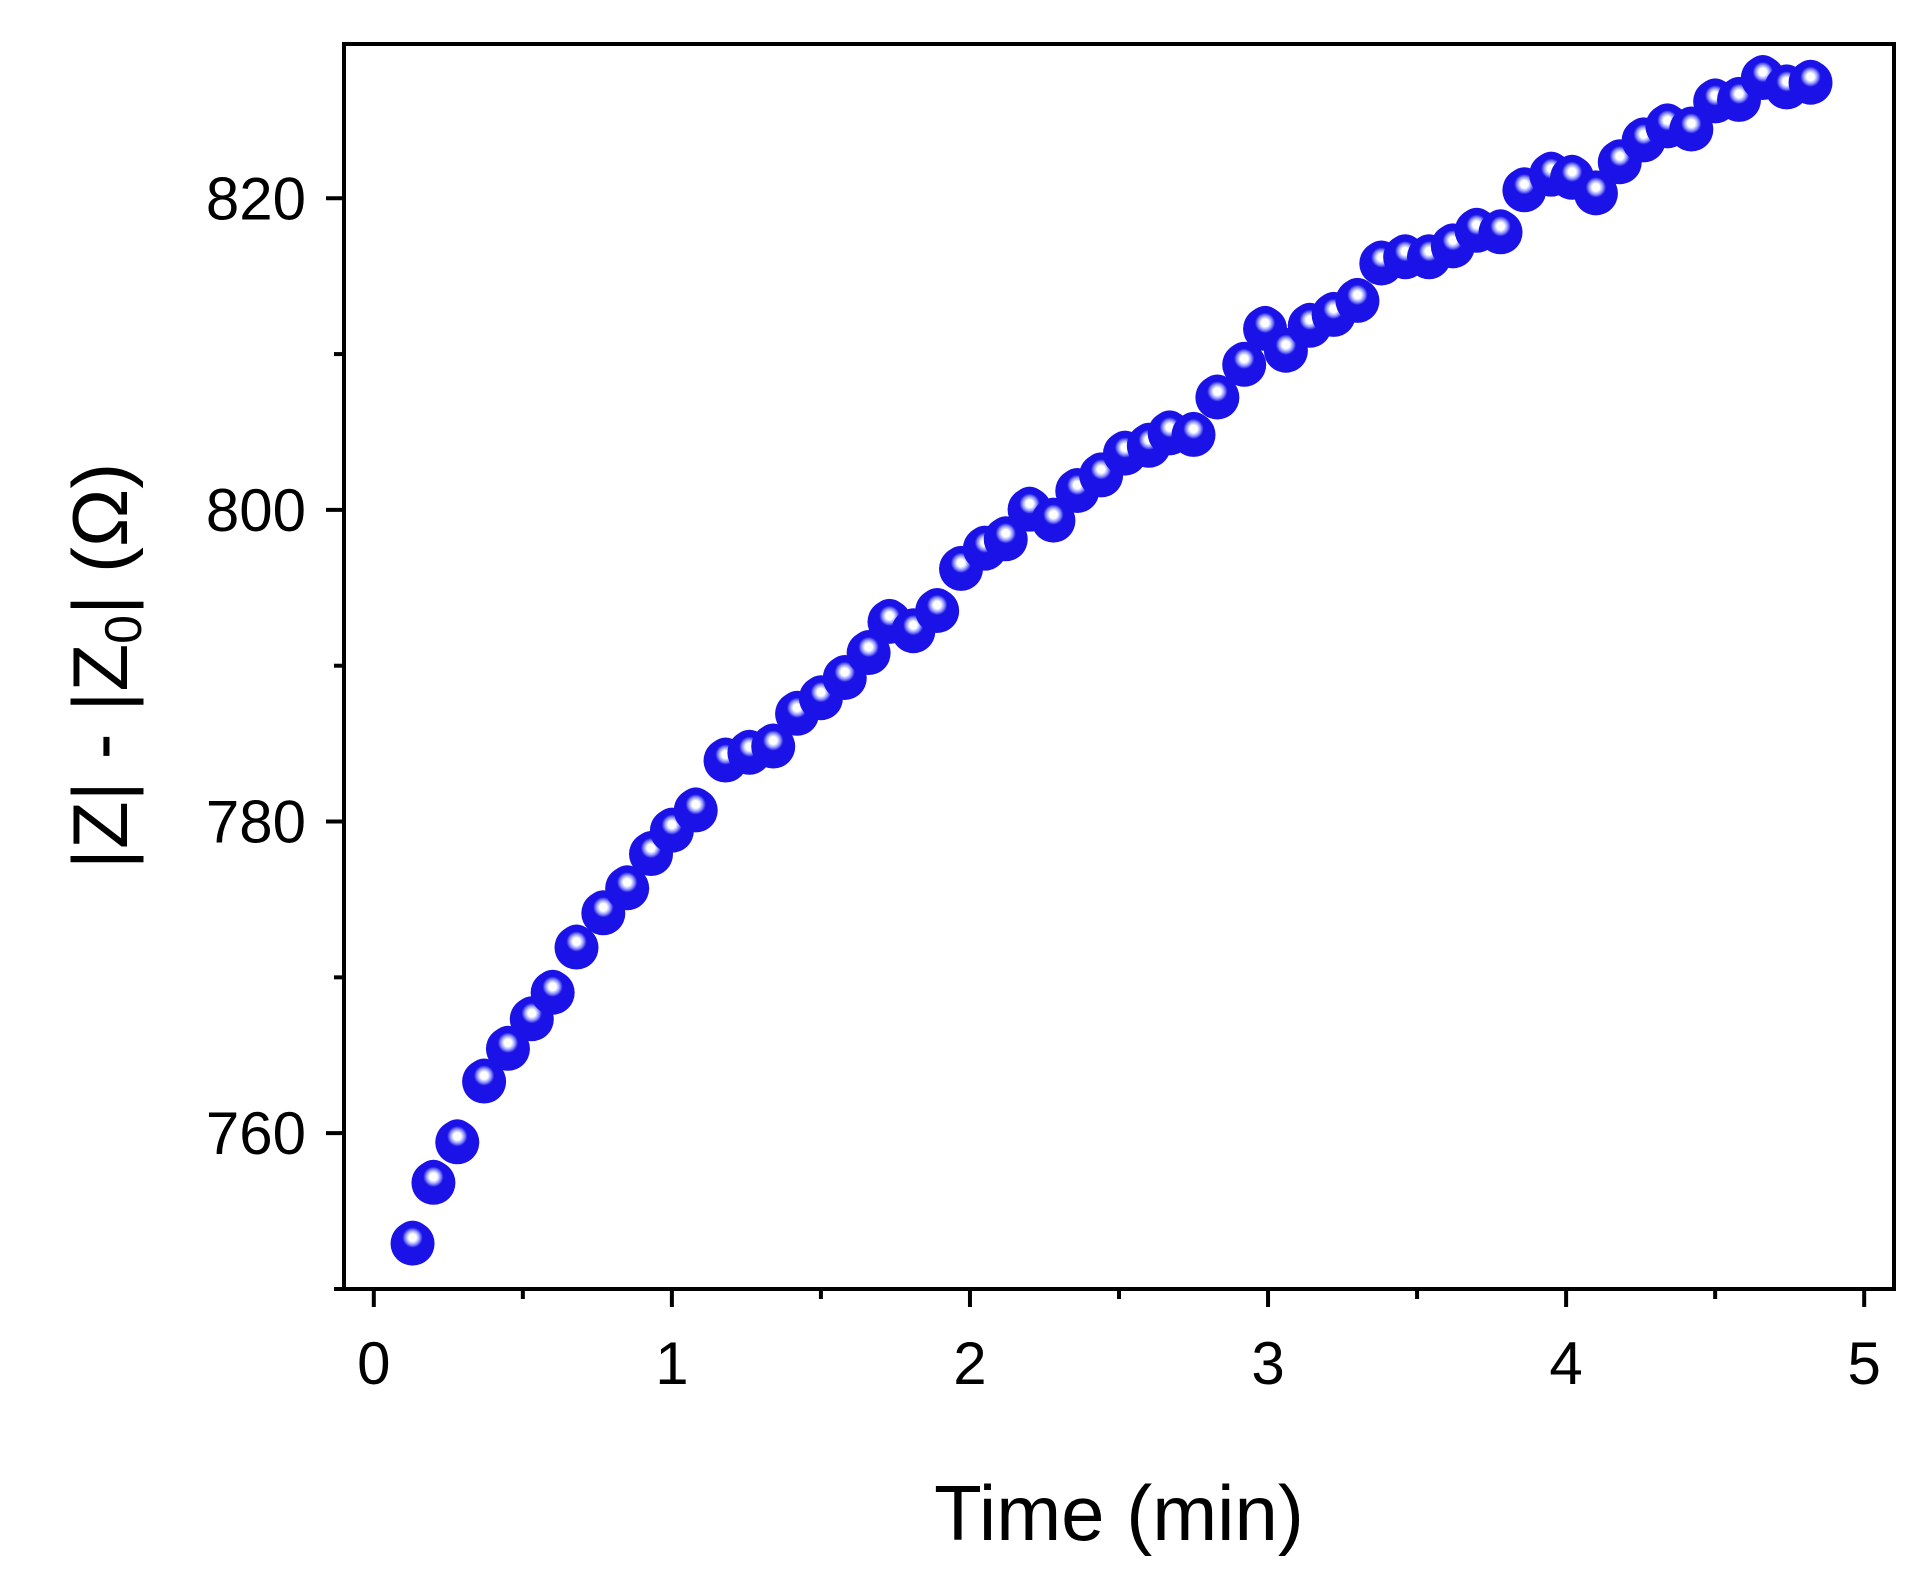 This screenshot has height=1586, width=1917. I want to click on x-axis: 0 1 2 3 4 5, so click(1119, 1343).